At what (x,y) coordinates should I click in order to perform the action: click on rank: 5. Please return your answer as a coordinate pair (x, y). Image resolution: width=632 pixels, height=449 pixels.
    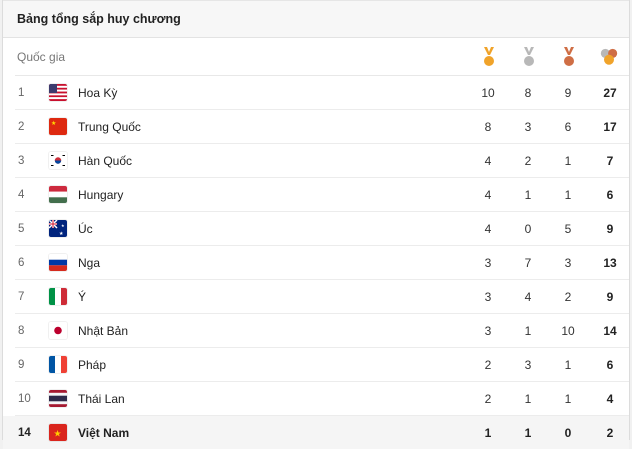
    Looking at the image, I should click on (21, 228).